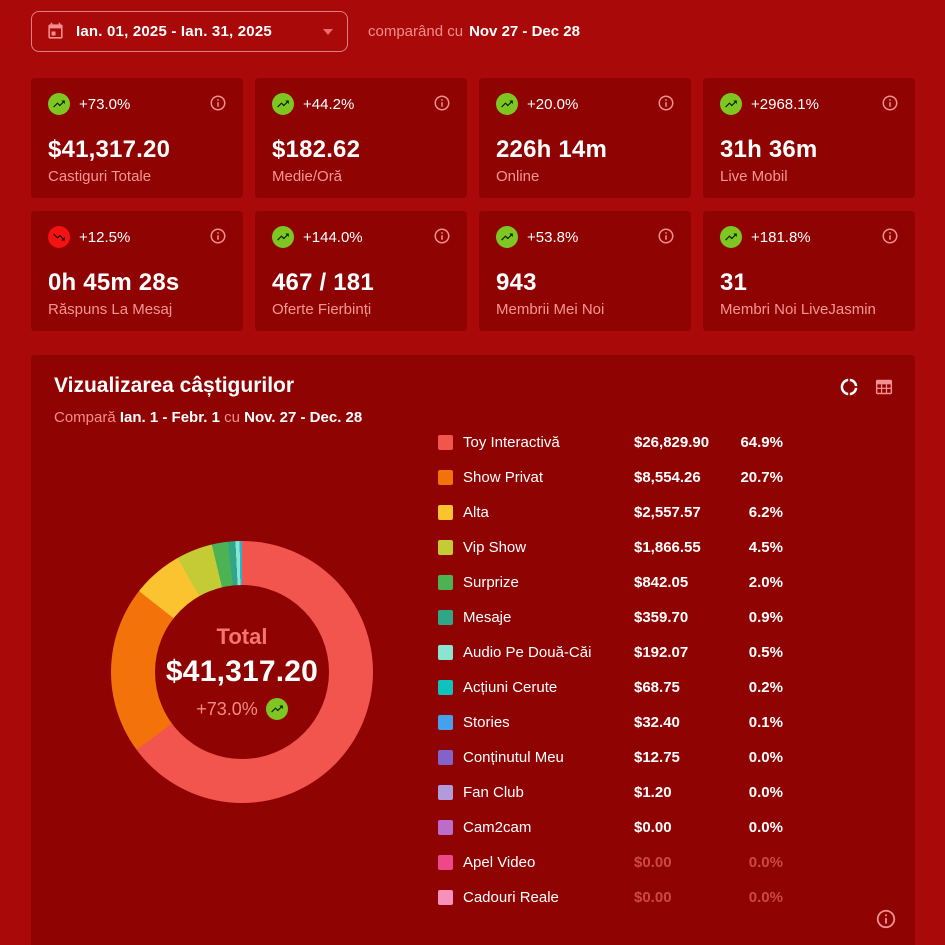 The image size is (945, 945). I want to click on legend-row: Audio Pe Două-Căi $192.07 0.5%, so click(620, 662).